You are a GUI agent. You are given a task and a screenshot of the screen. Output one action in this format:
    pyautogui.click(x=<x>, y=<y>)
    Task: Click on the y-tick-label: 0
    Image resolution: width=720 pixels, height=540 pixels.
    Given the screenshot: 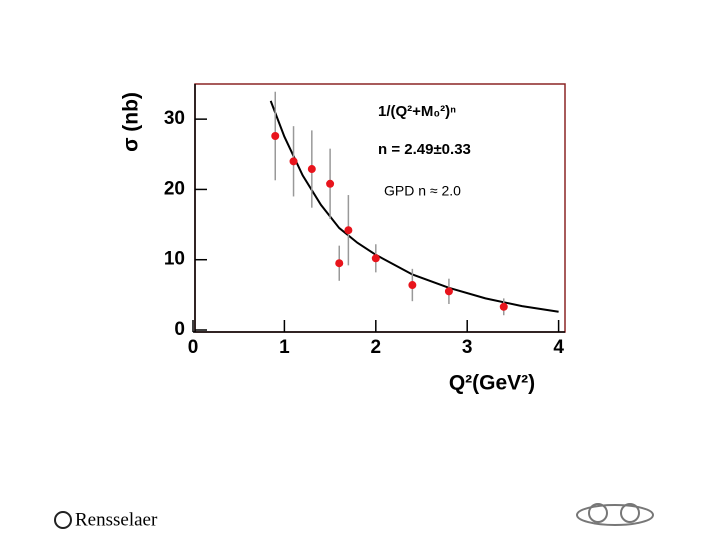 What is the action you would take?
    pyautogui.click(x=179, y=329)
    